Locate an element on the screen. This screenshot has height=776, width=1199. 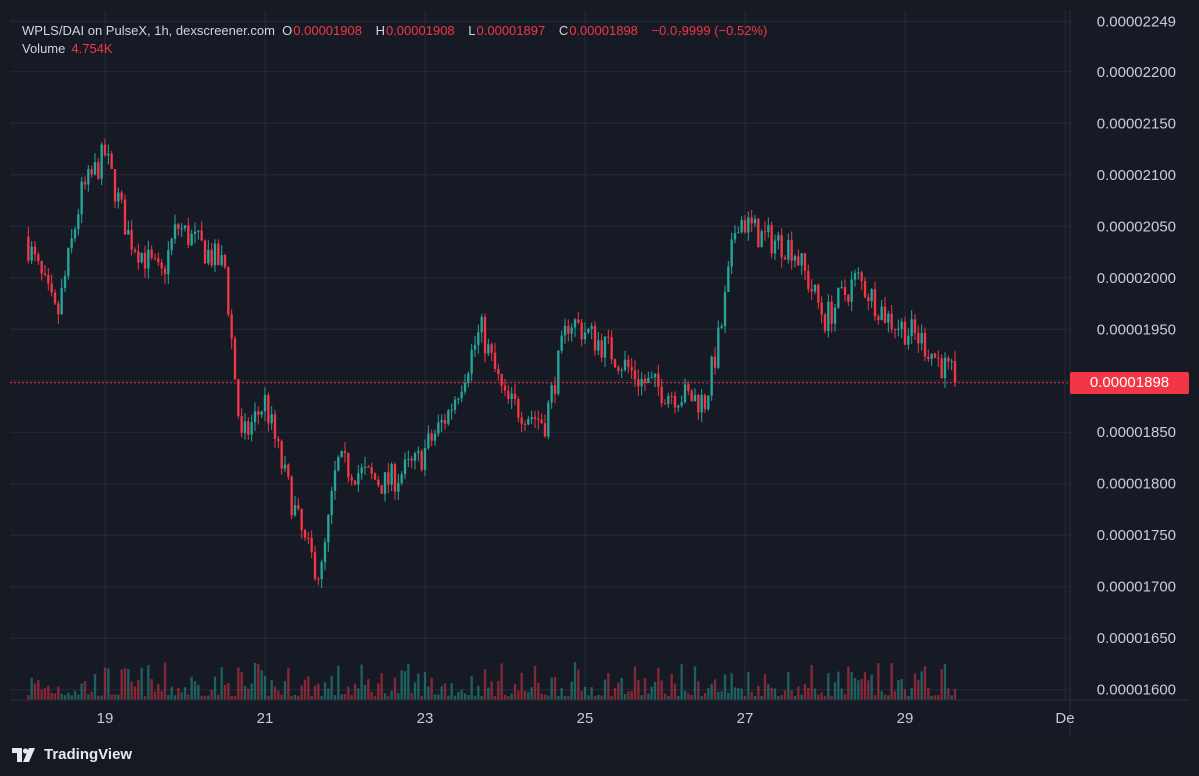
price-tick-label: 0.00001950 is located at coordinates (1136, 329).